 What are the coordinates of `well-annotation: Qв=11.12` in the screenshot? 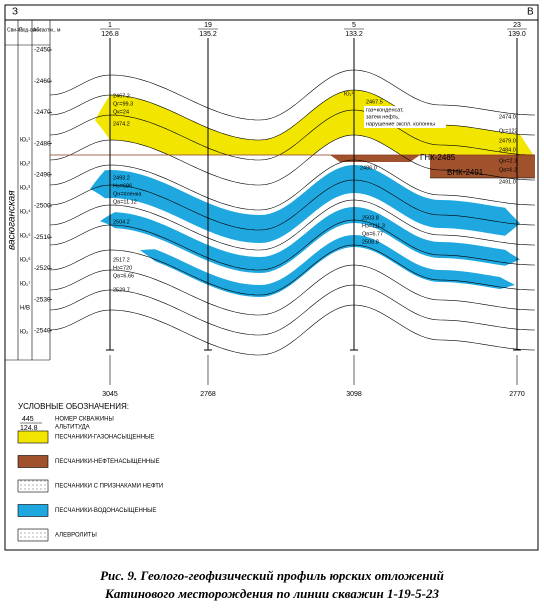 It's located at (125, 202).